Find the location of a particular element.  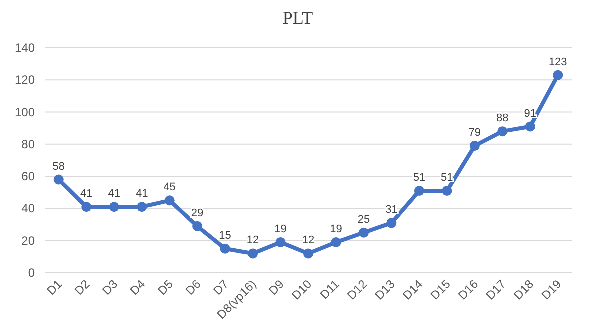

data-label: 91 is located at coordinates (530, 114).